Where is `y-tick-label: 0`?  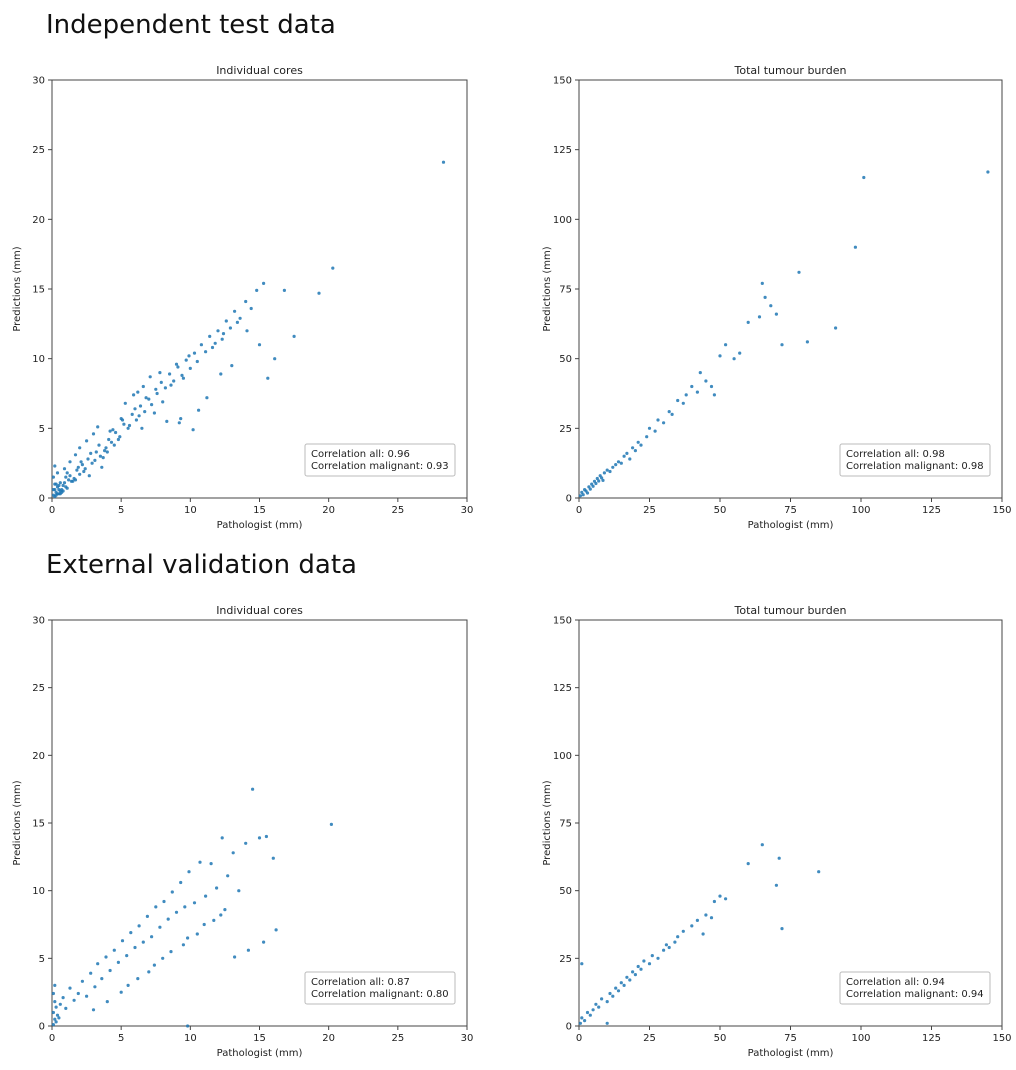 y-tick-label: 0 is located at coordinates (569, 1027).